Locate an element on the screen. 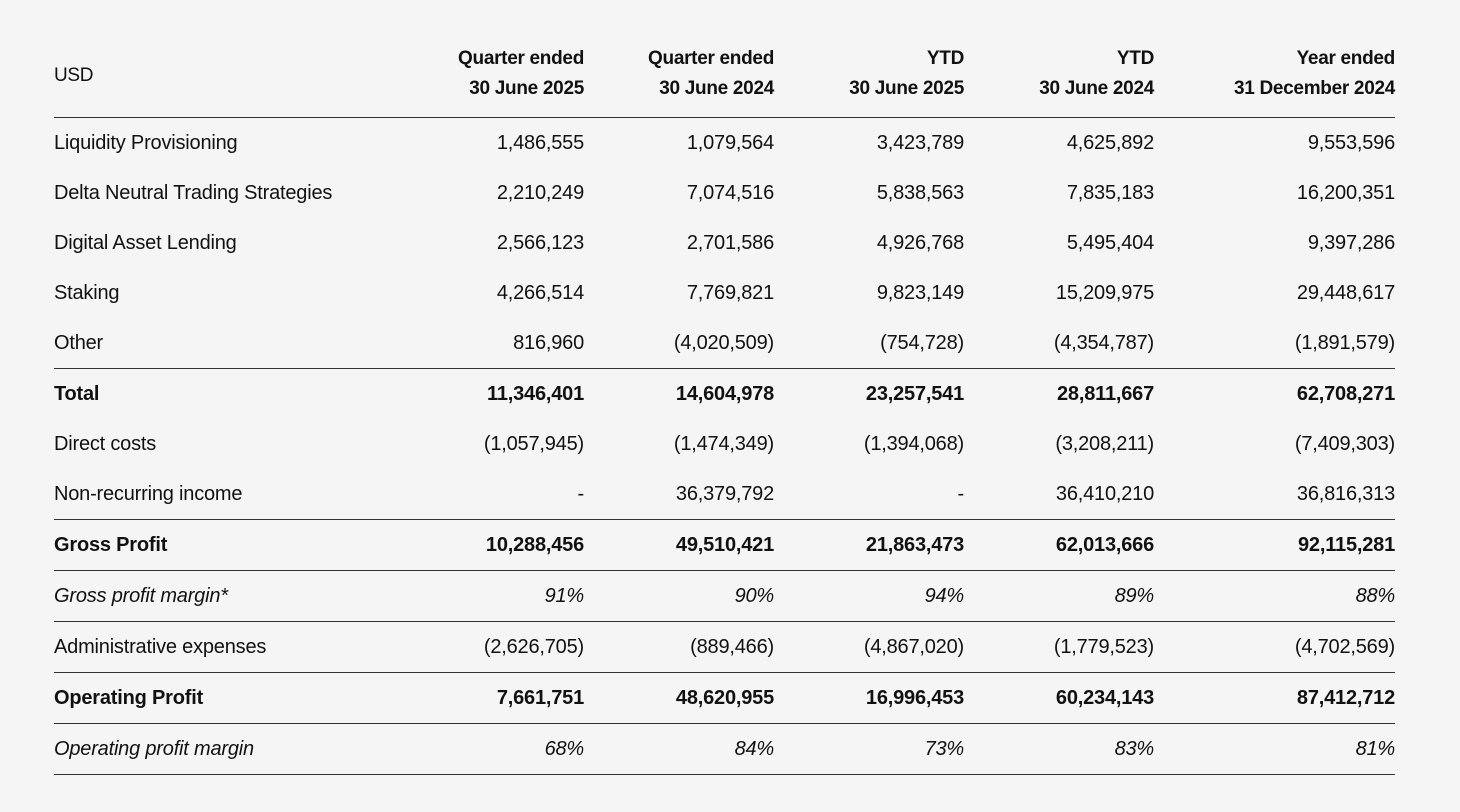  cell-value: 2,701,586 is located at coordinates (730, 242).